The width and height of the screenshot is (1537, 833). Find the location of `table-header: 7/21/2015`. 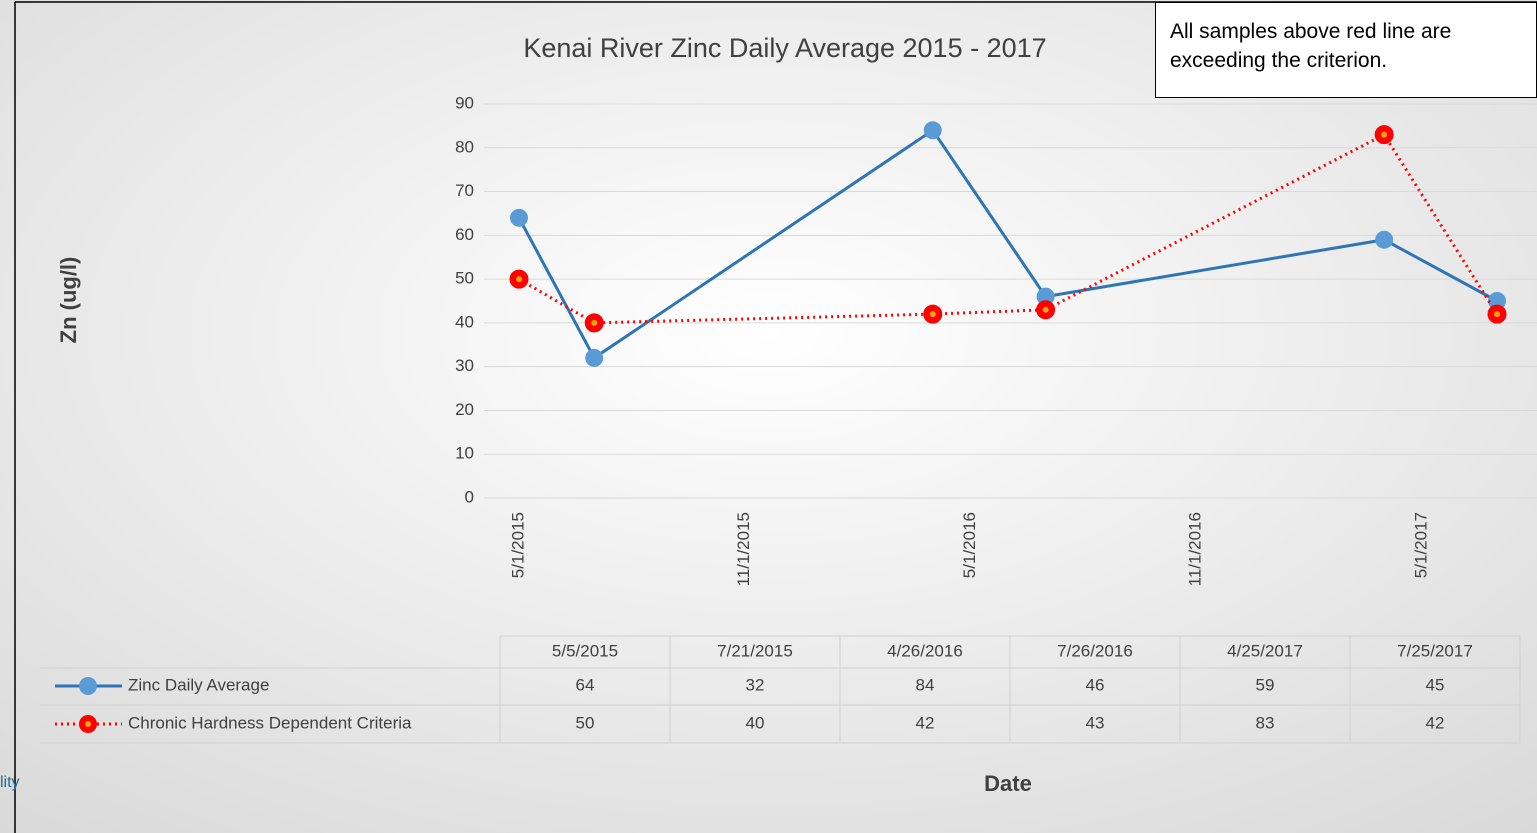

table-header: 7/21/2015 is located at coordinates (755, 650).